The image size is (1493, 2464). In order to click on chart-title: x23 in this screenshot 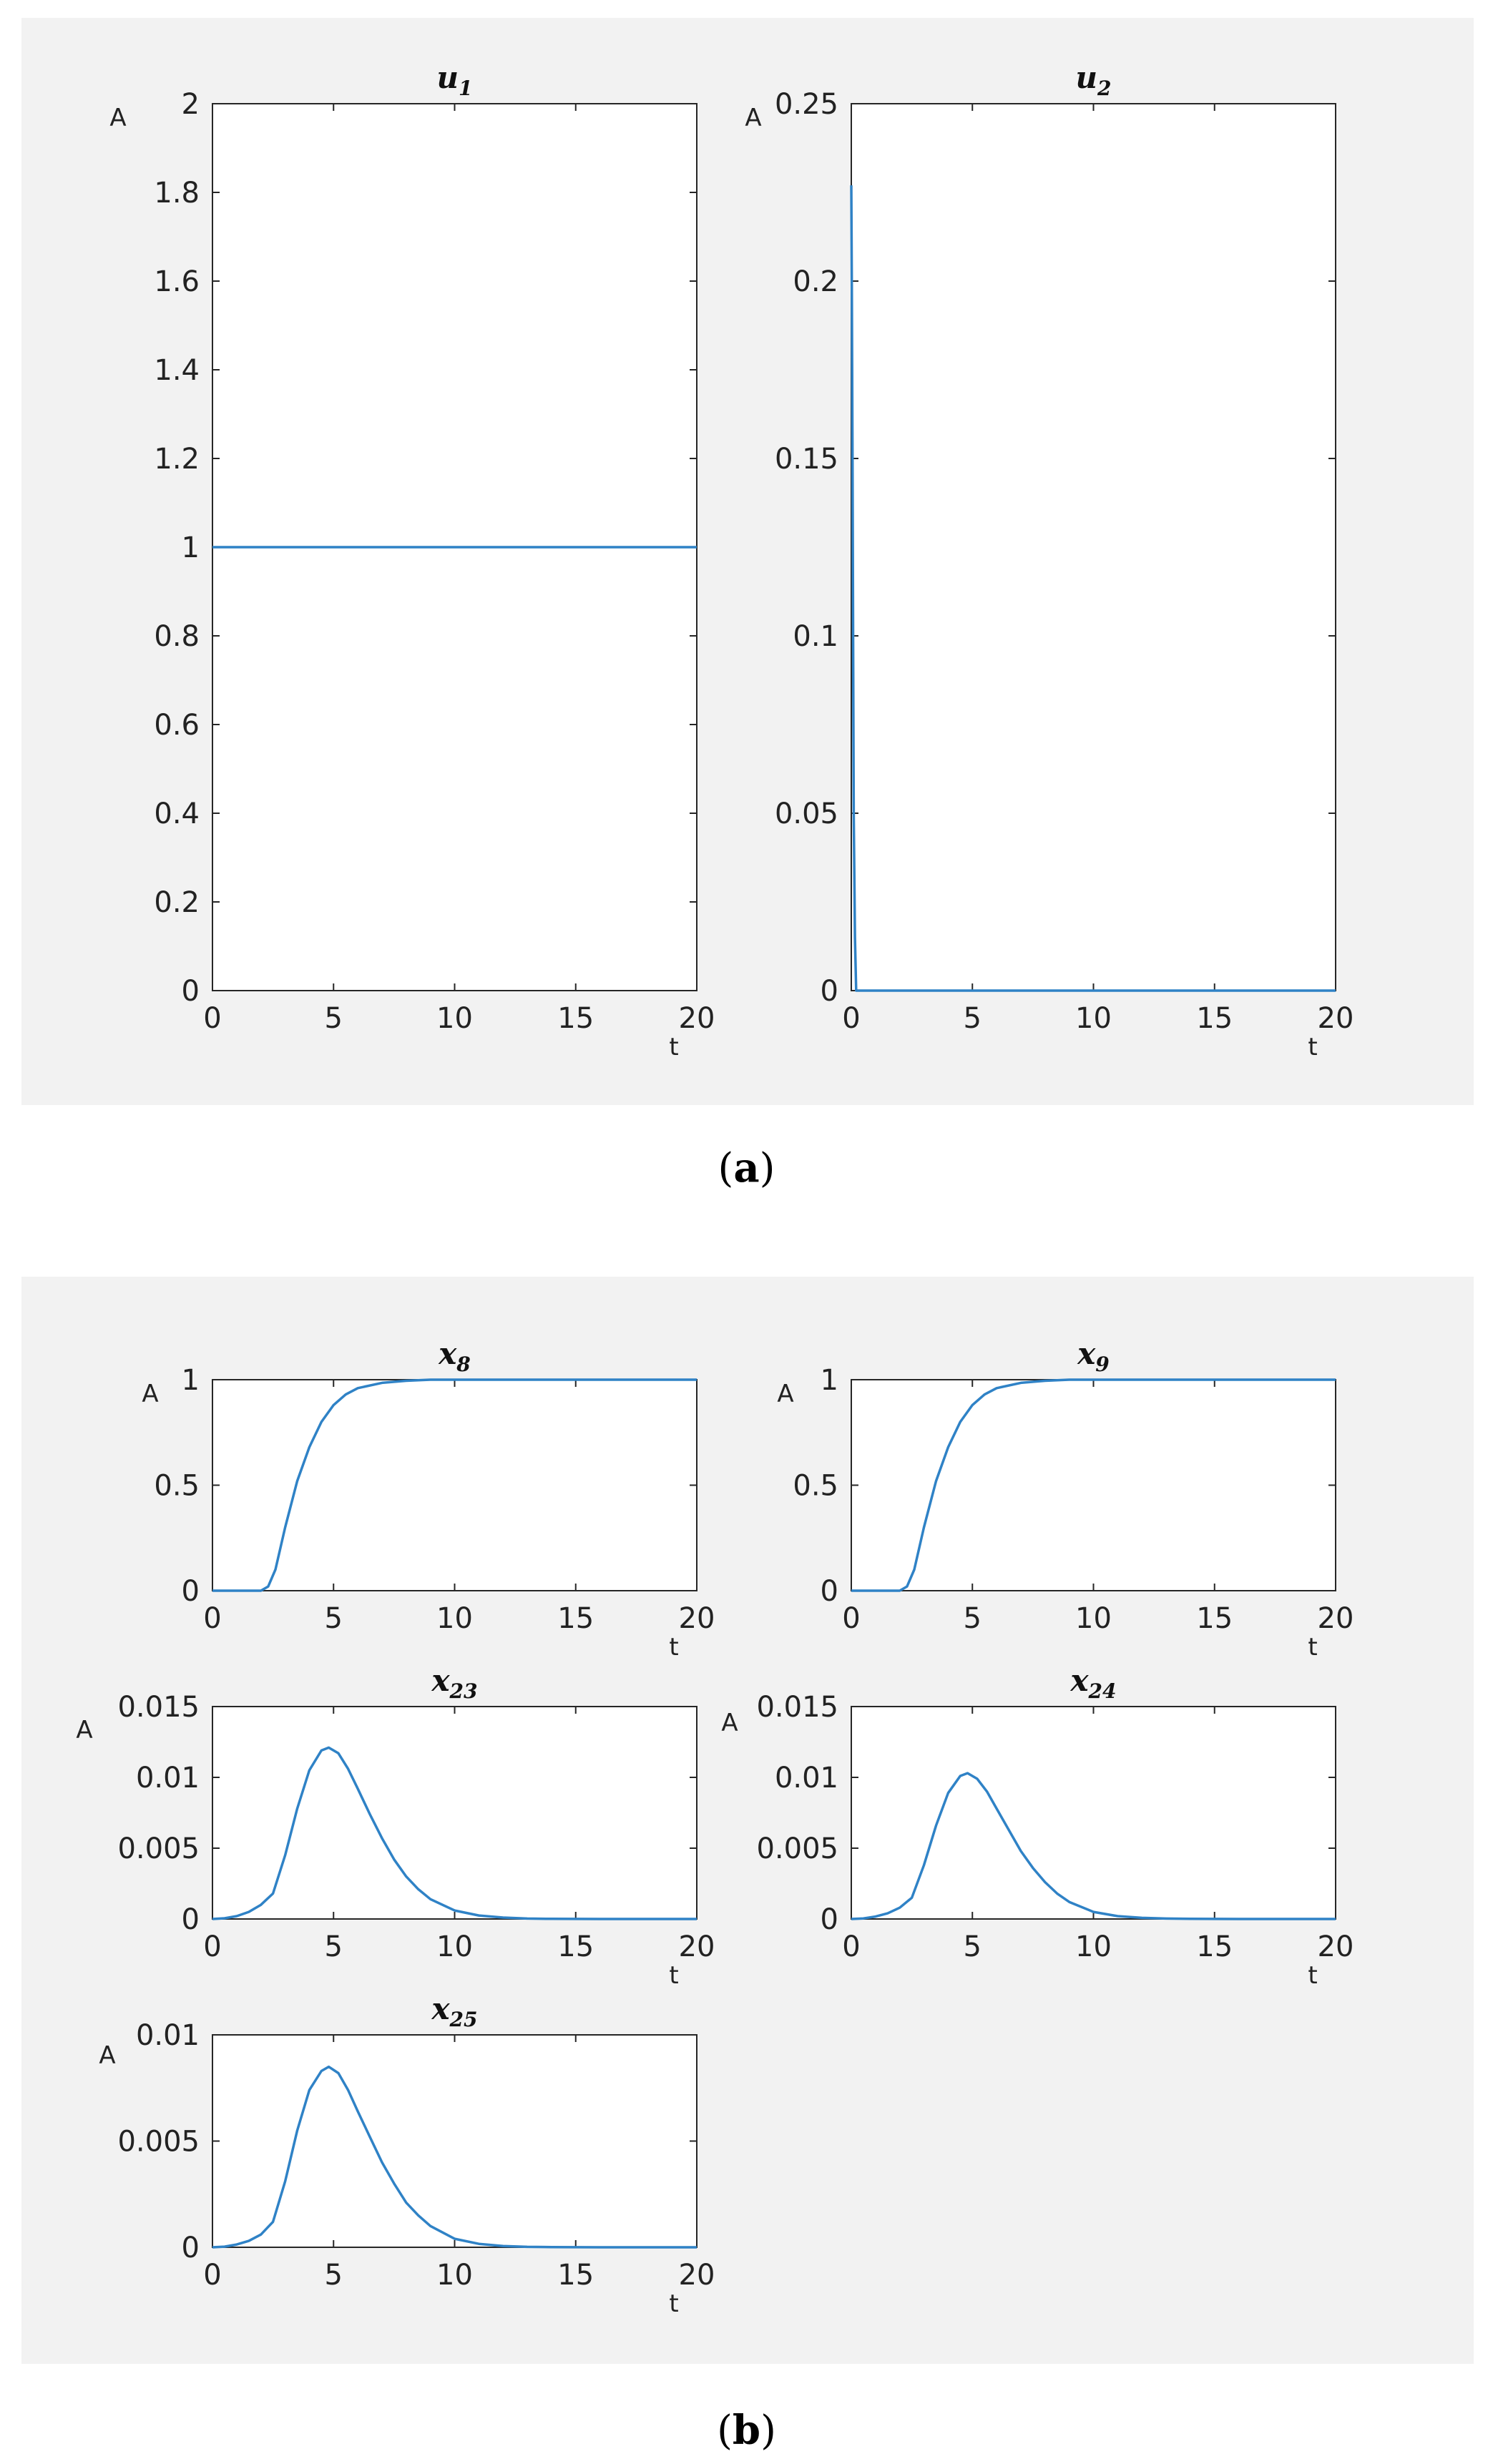, I will do `click(454, 1683)`.